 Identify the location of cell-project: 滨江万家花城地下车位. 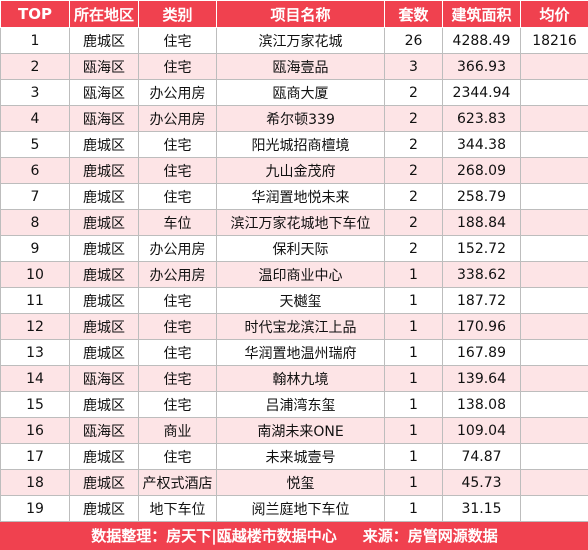
(301, 223).